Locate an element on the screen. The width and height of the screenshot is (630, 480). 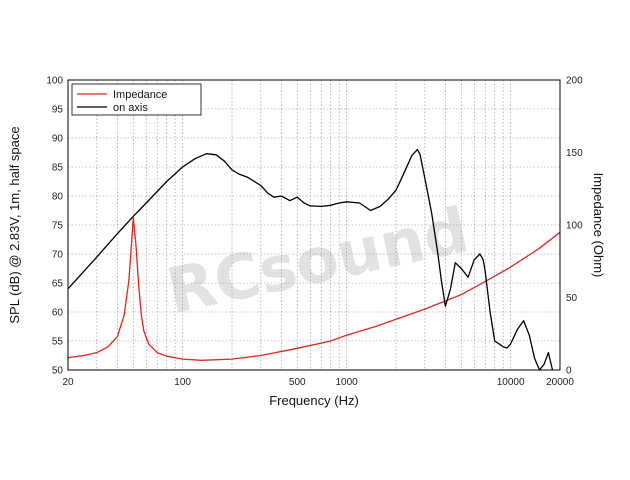
x-tick-label: 500 is located at coordinates (297, 382).